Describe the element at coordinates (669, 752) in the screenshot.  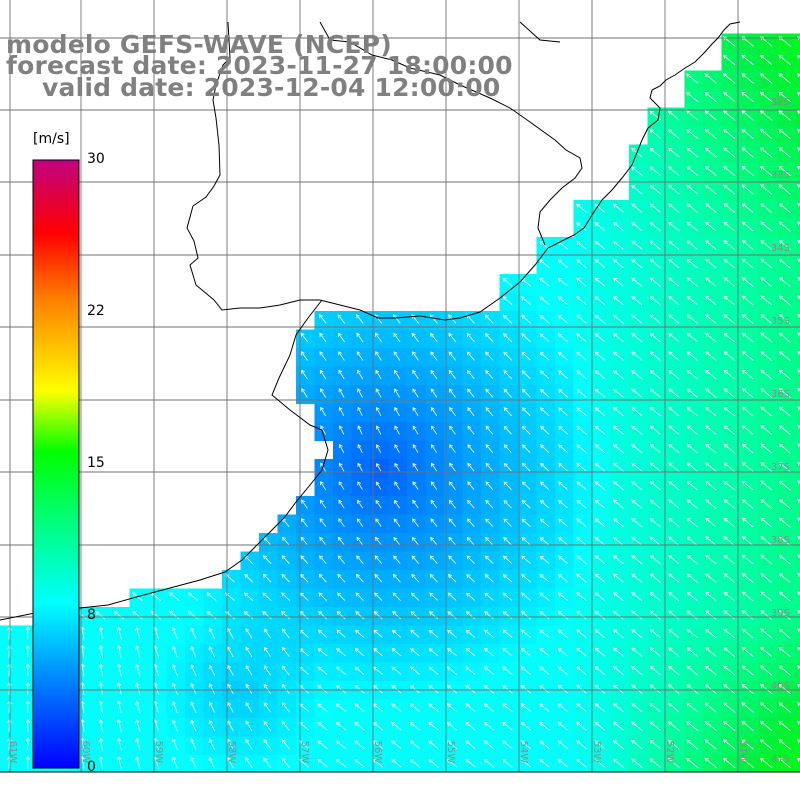
I see `longitude-label: 52W` at that location.